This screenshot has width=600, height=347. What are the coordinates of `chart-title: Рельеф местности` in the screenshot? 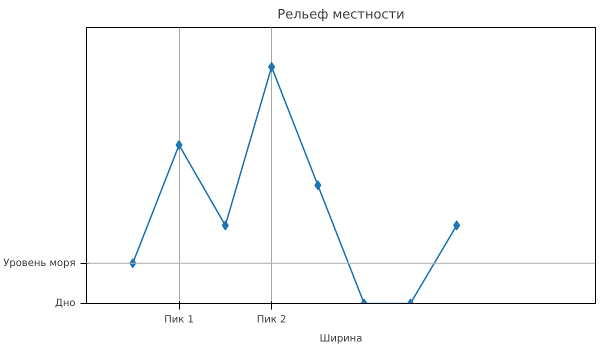 It's located at (341, 15).